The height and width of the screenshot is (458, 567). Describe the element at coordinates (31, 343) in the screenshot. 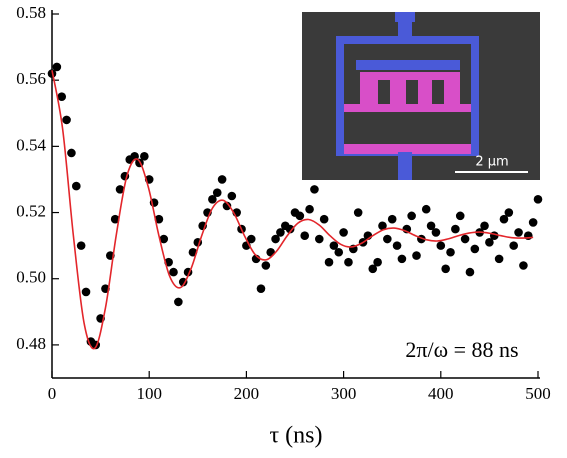

I see `y-tick-label: 0.48` at that location.